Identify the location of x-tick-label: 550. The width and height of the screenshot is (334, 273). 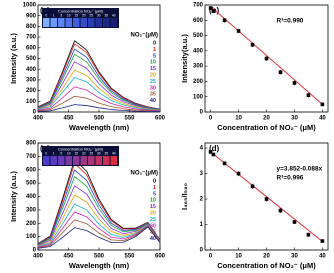
(129, 257).